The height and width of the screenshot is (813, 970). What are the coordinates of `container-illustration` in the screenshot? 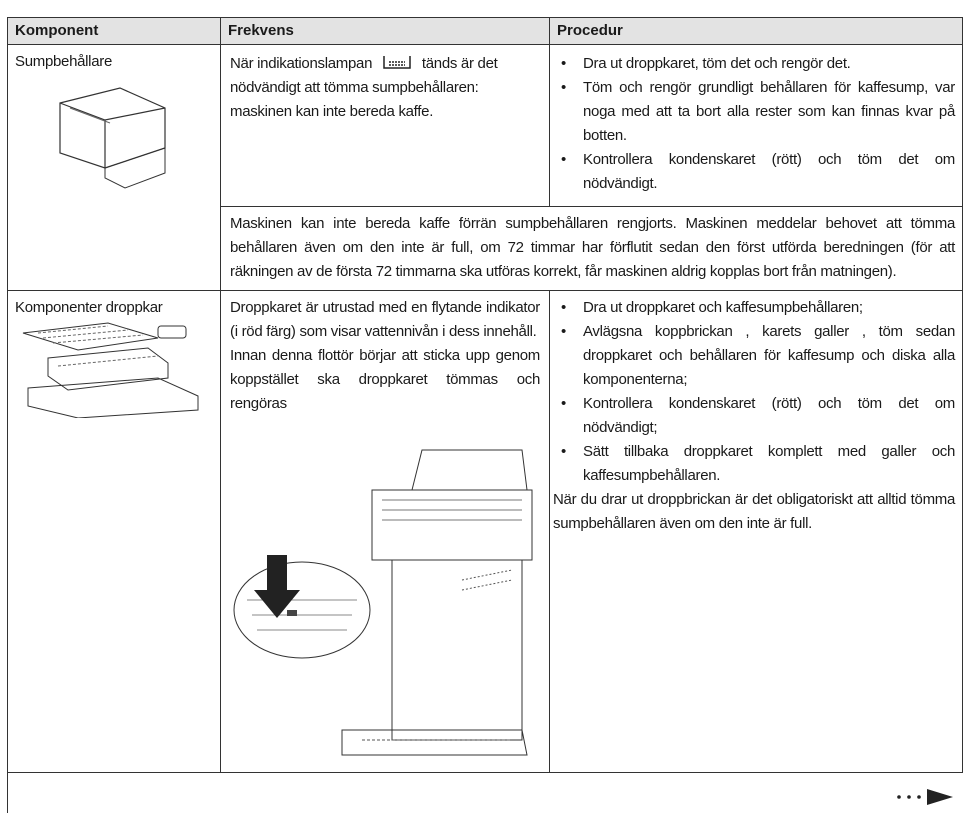 It's located at (112, 138).